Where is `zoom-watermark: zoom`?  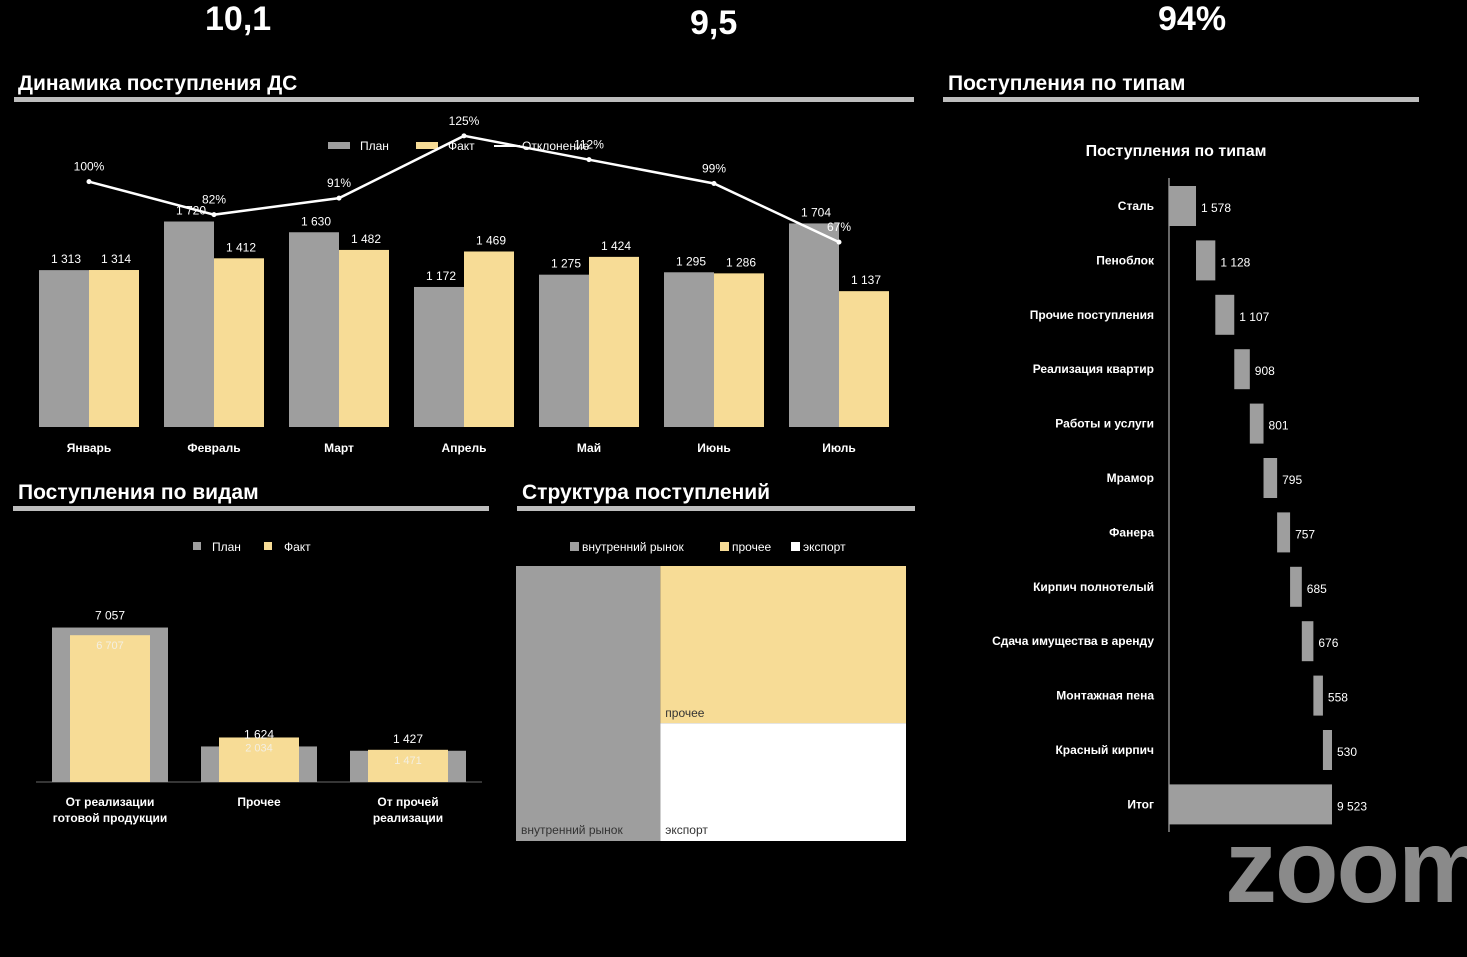
zoom-watermark: zoom is located at coordinates (1346, 867).